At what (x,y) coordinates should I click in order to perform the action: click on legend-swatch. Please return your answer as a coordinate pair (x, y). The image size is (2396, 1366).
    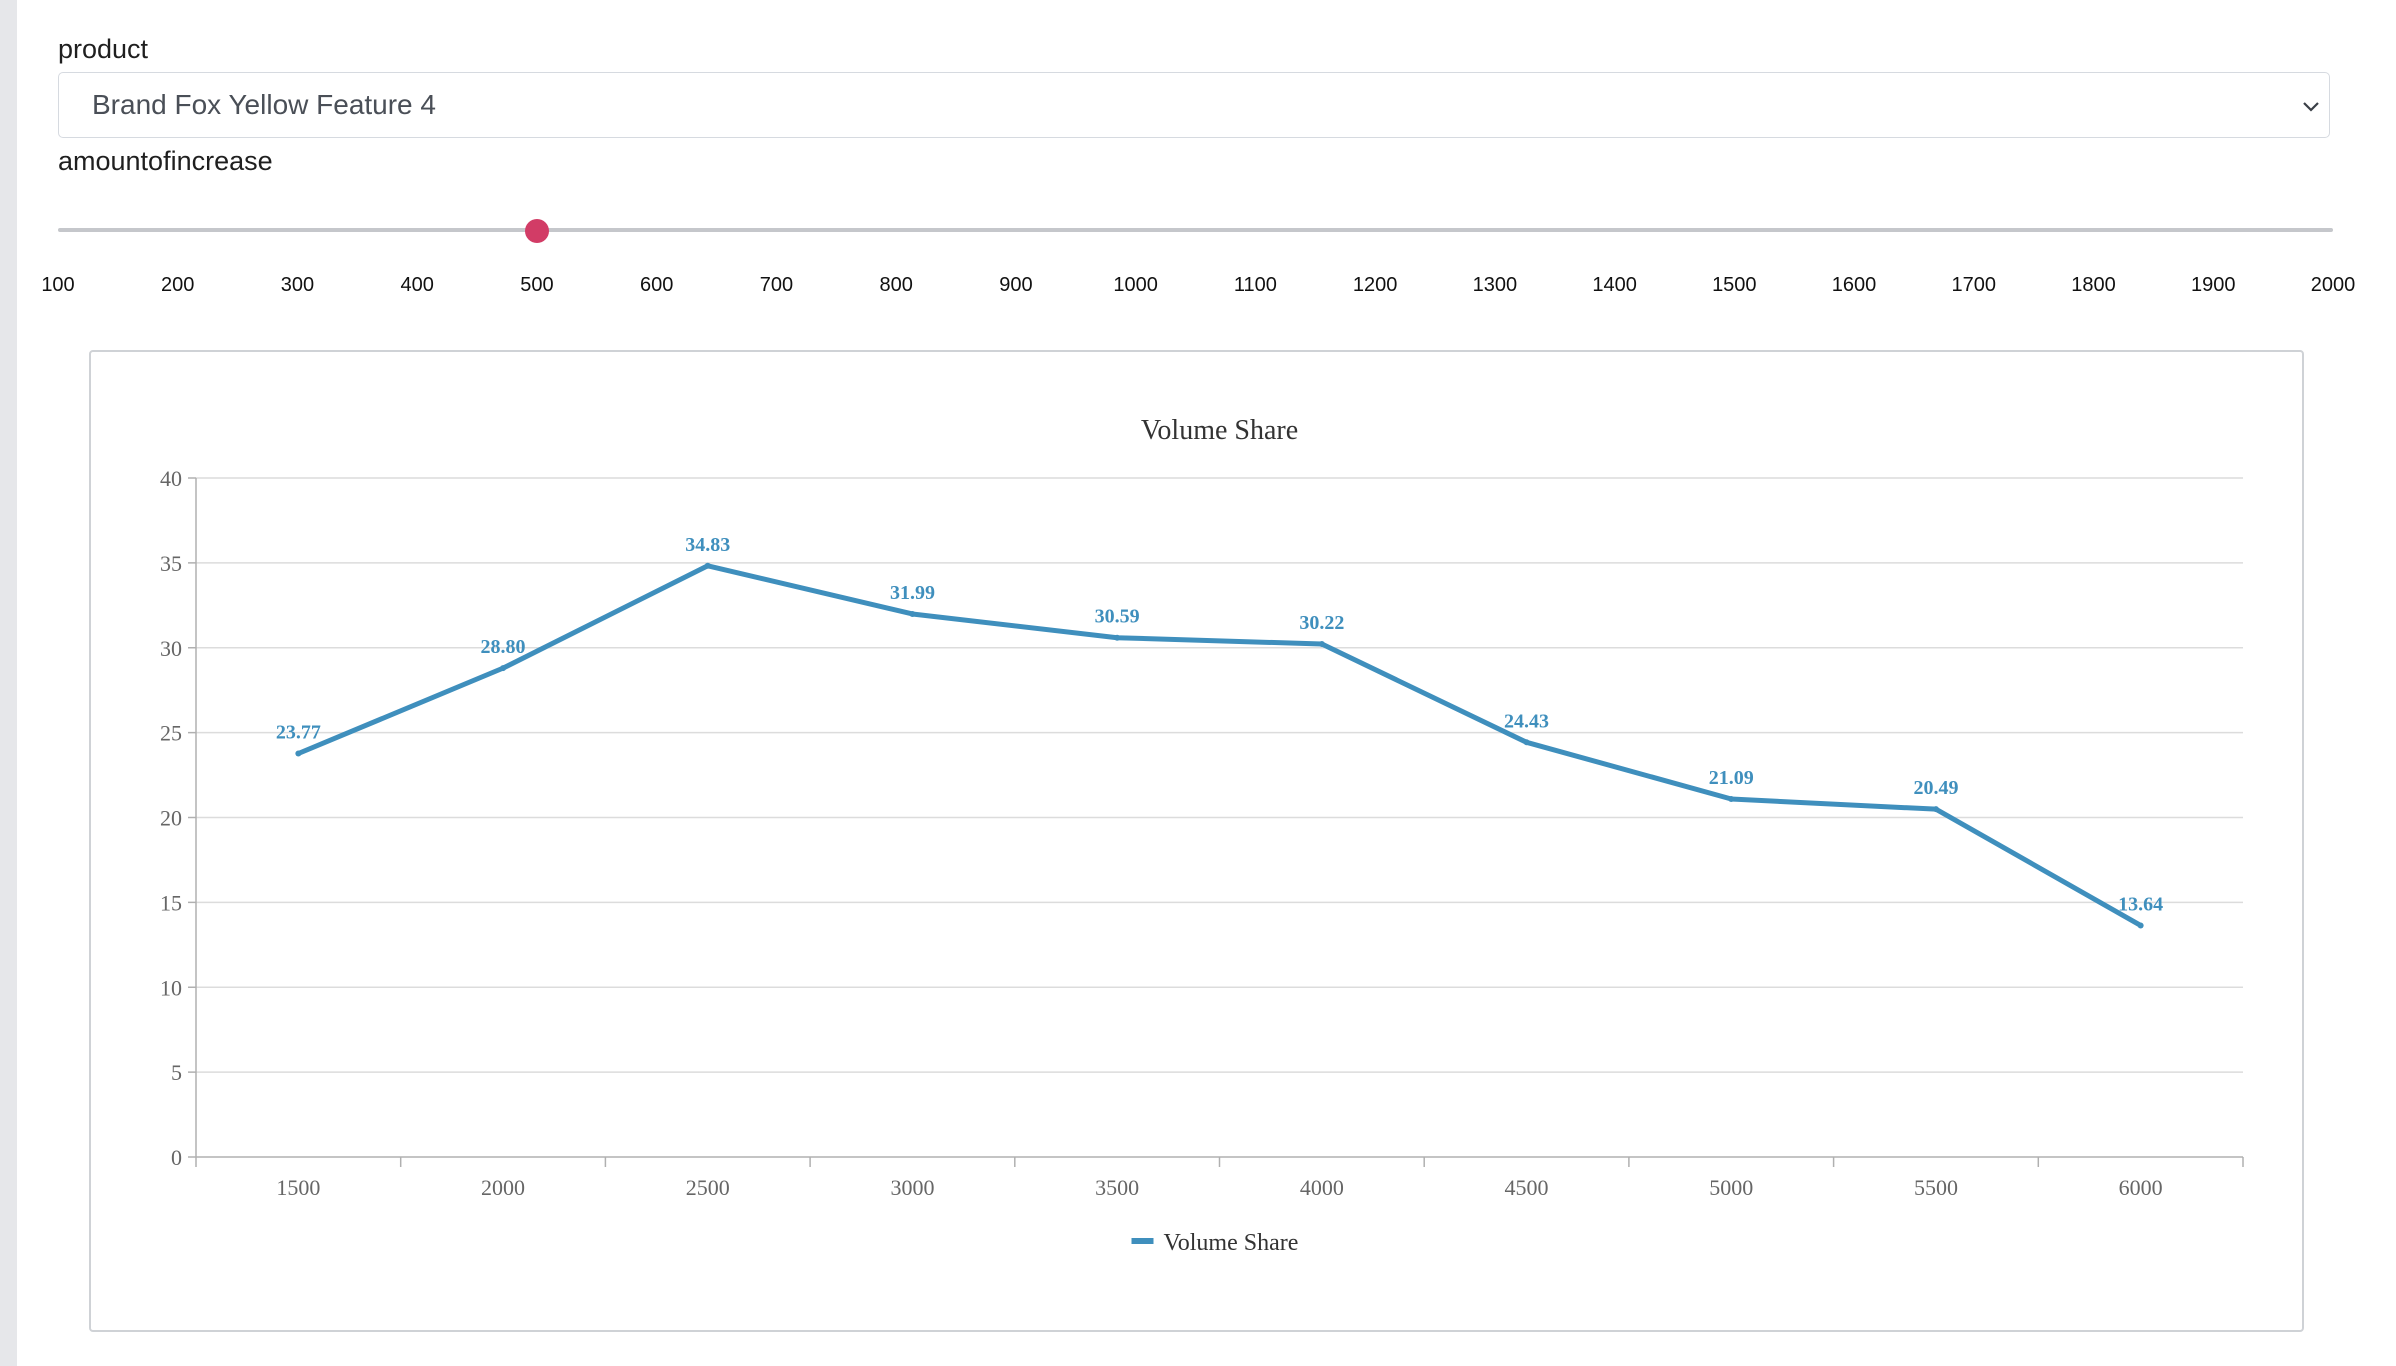
    Looking at the image, I should click on (1142, 1241).